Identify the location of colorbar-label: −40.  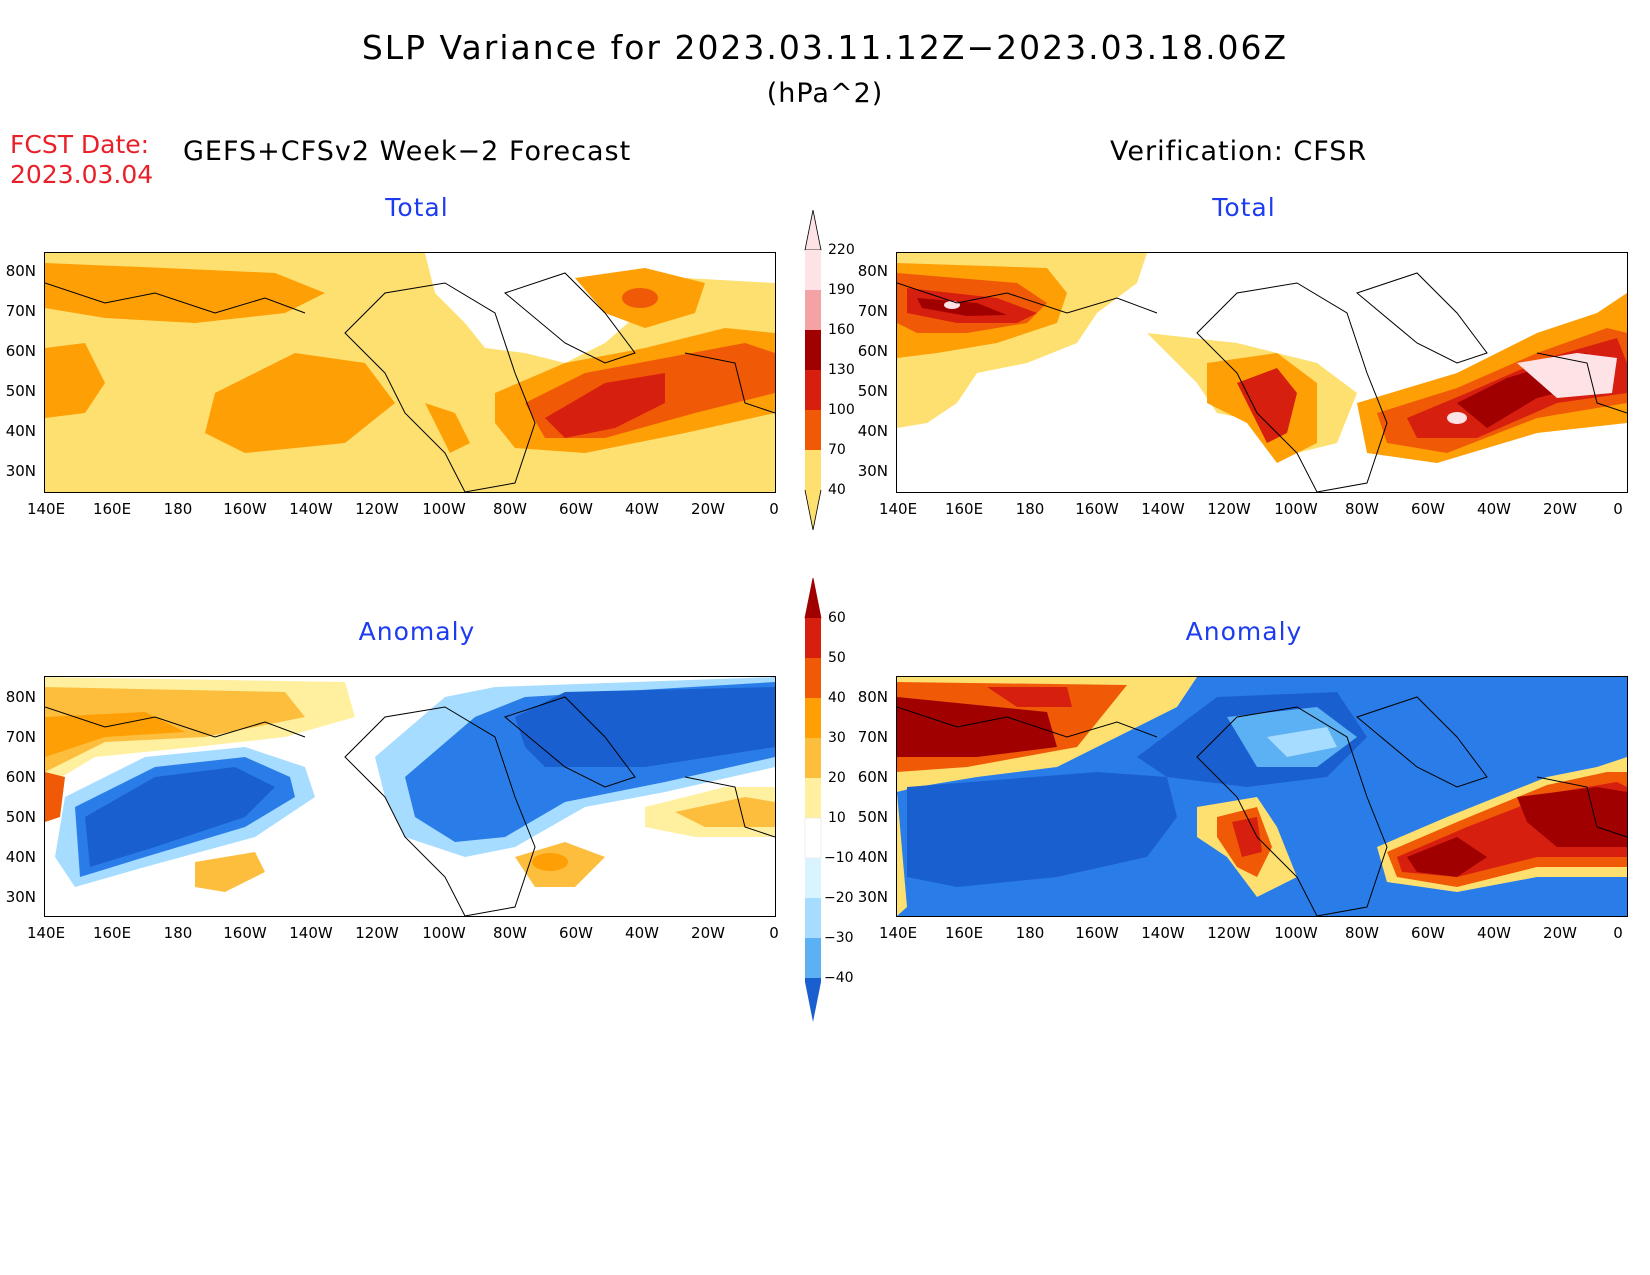
(839, 978).